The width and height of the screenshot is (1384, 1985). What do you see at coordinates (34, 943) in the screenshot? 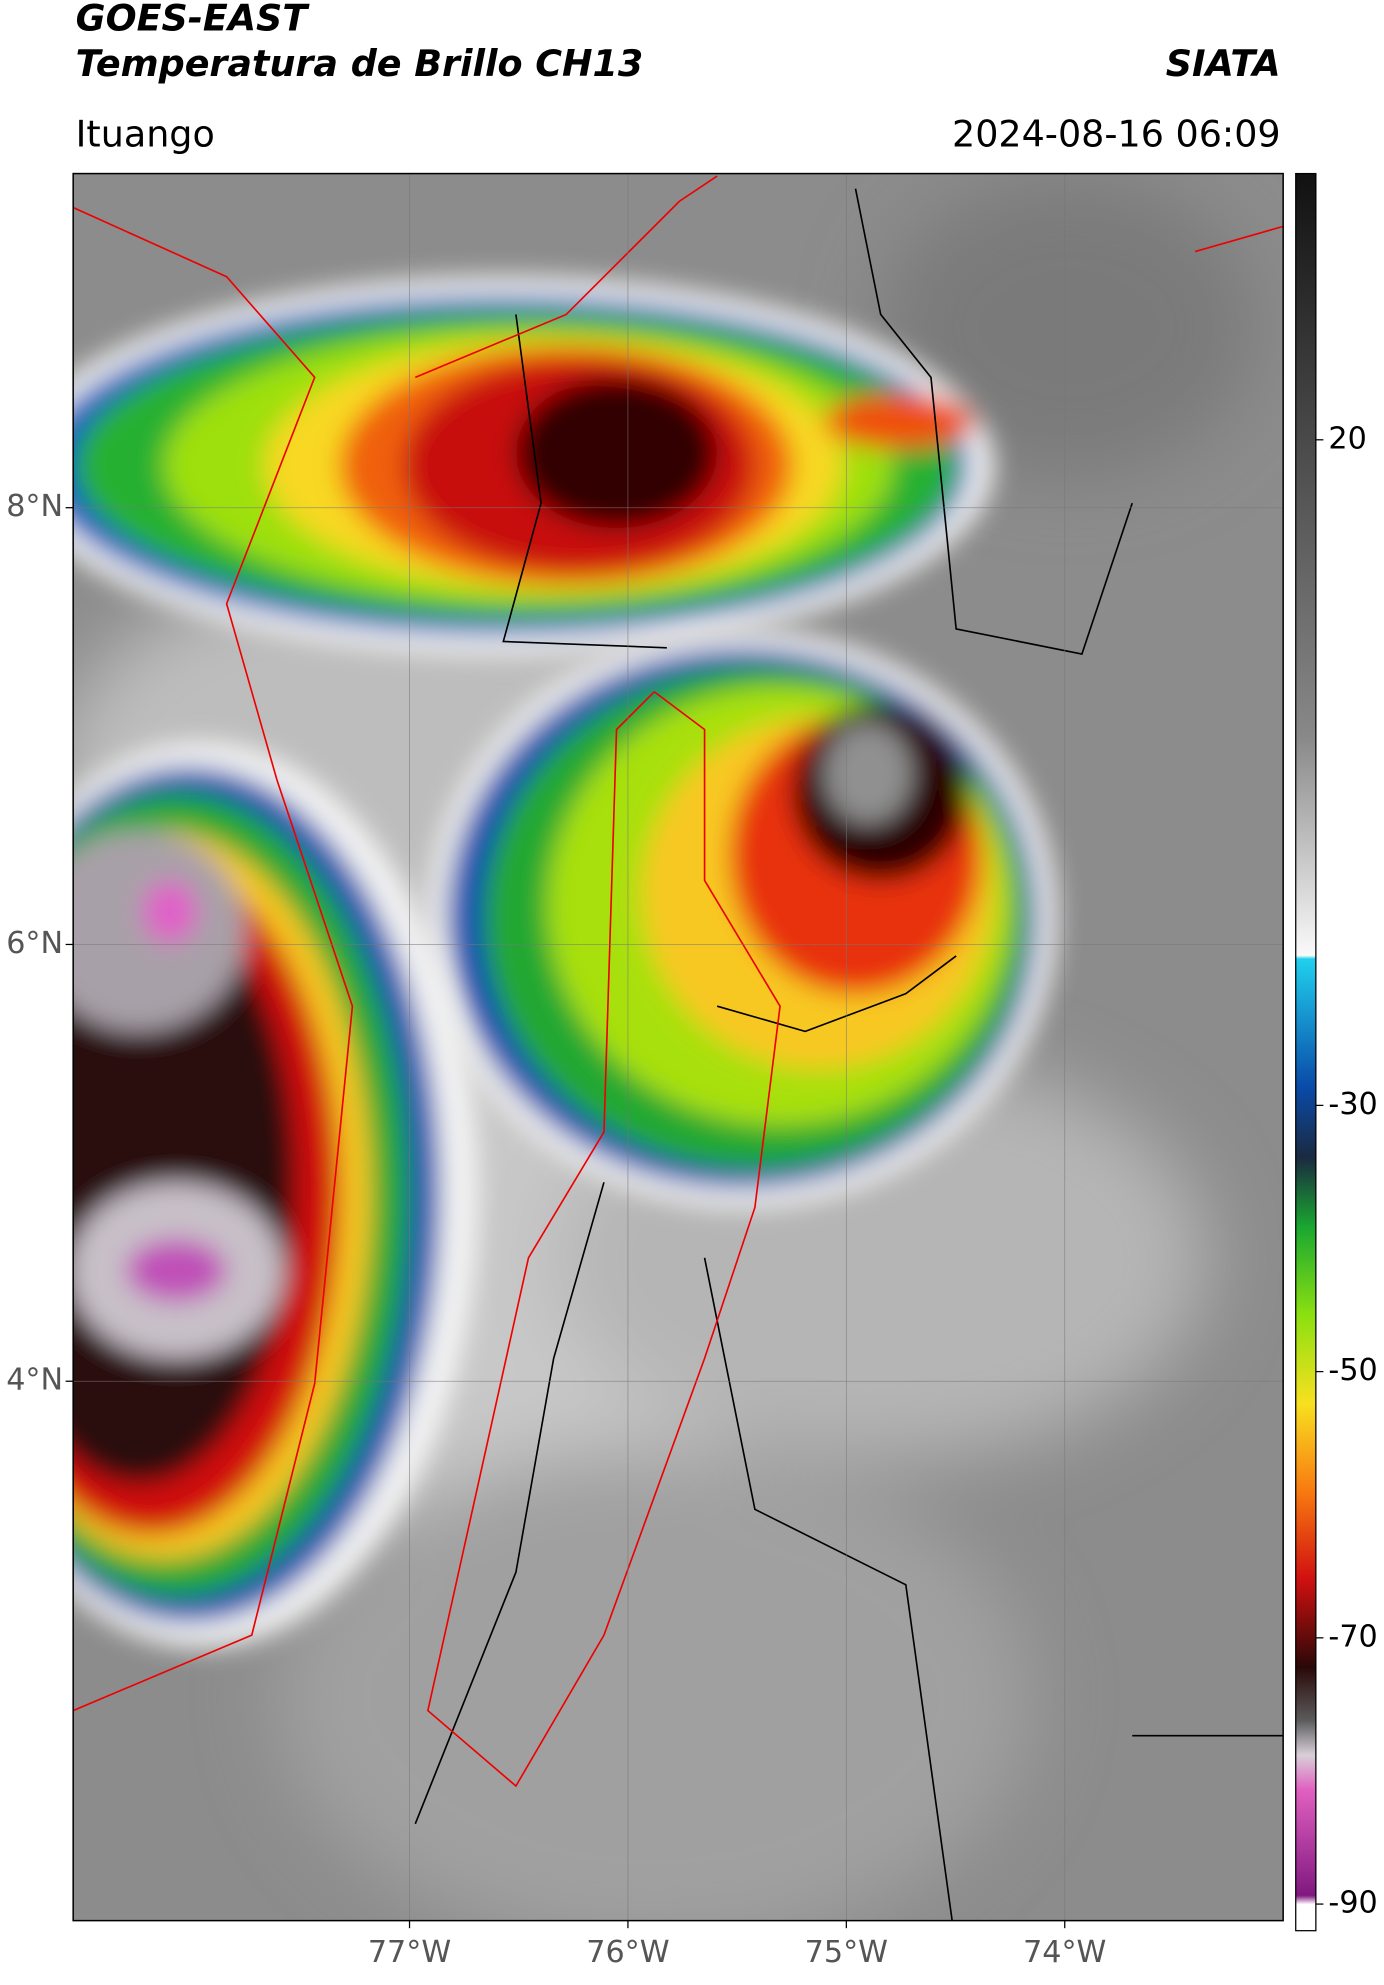
I see `y-tick-label: 6°N` at bounding box center [34, 943].